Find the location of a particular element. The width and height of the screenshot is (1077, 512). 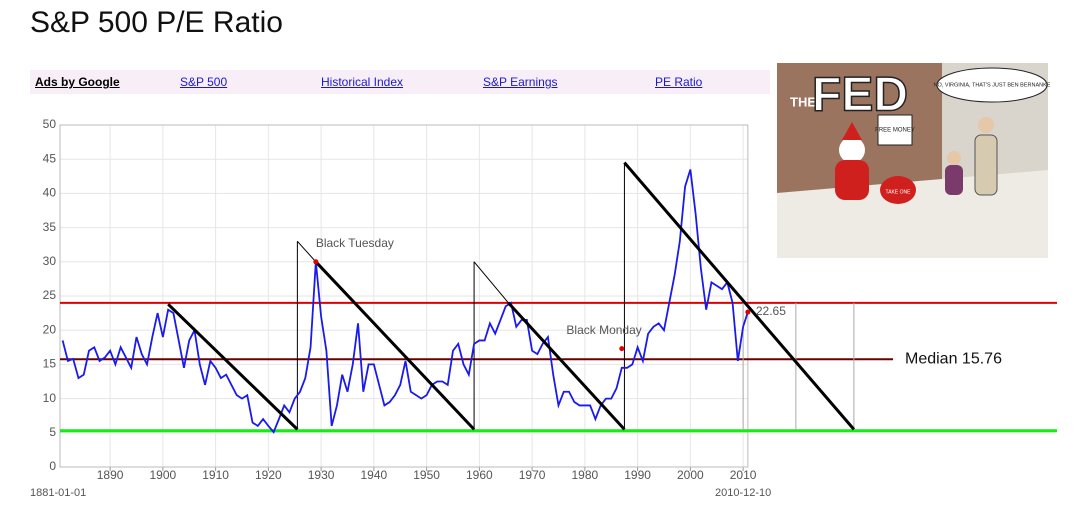

y-tick-label: 0 is located at coordinates (52, 466).